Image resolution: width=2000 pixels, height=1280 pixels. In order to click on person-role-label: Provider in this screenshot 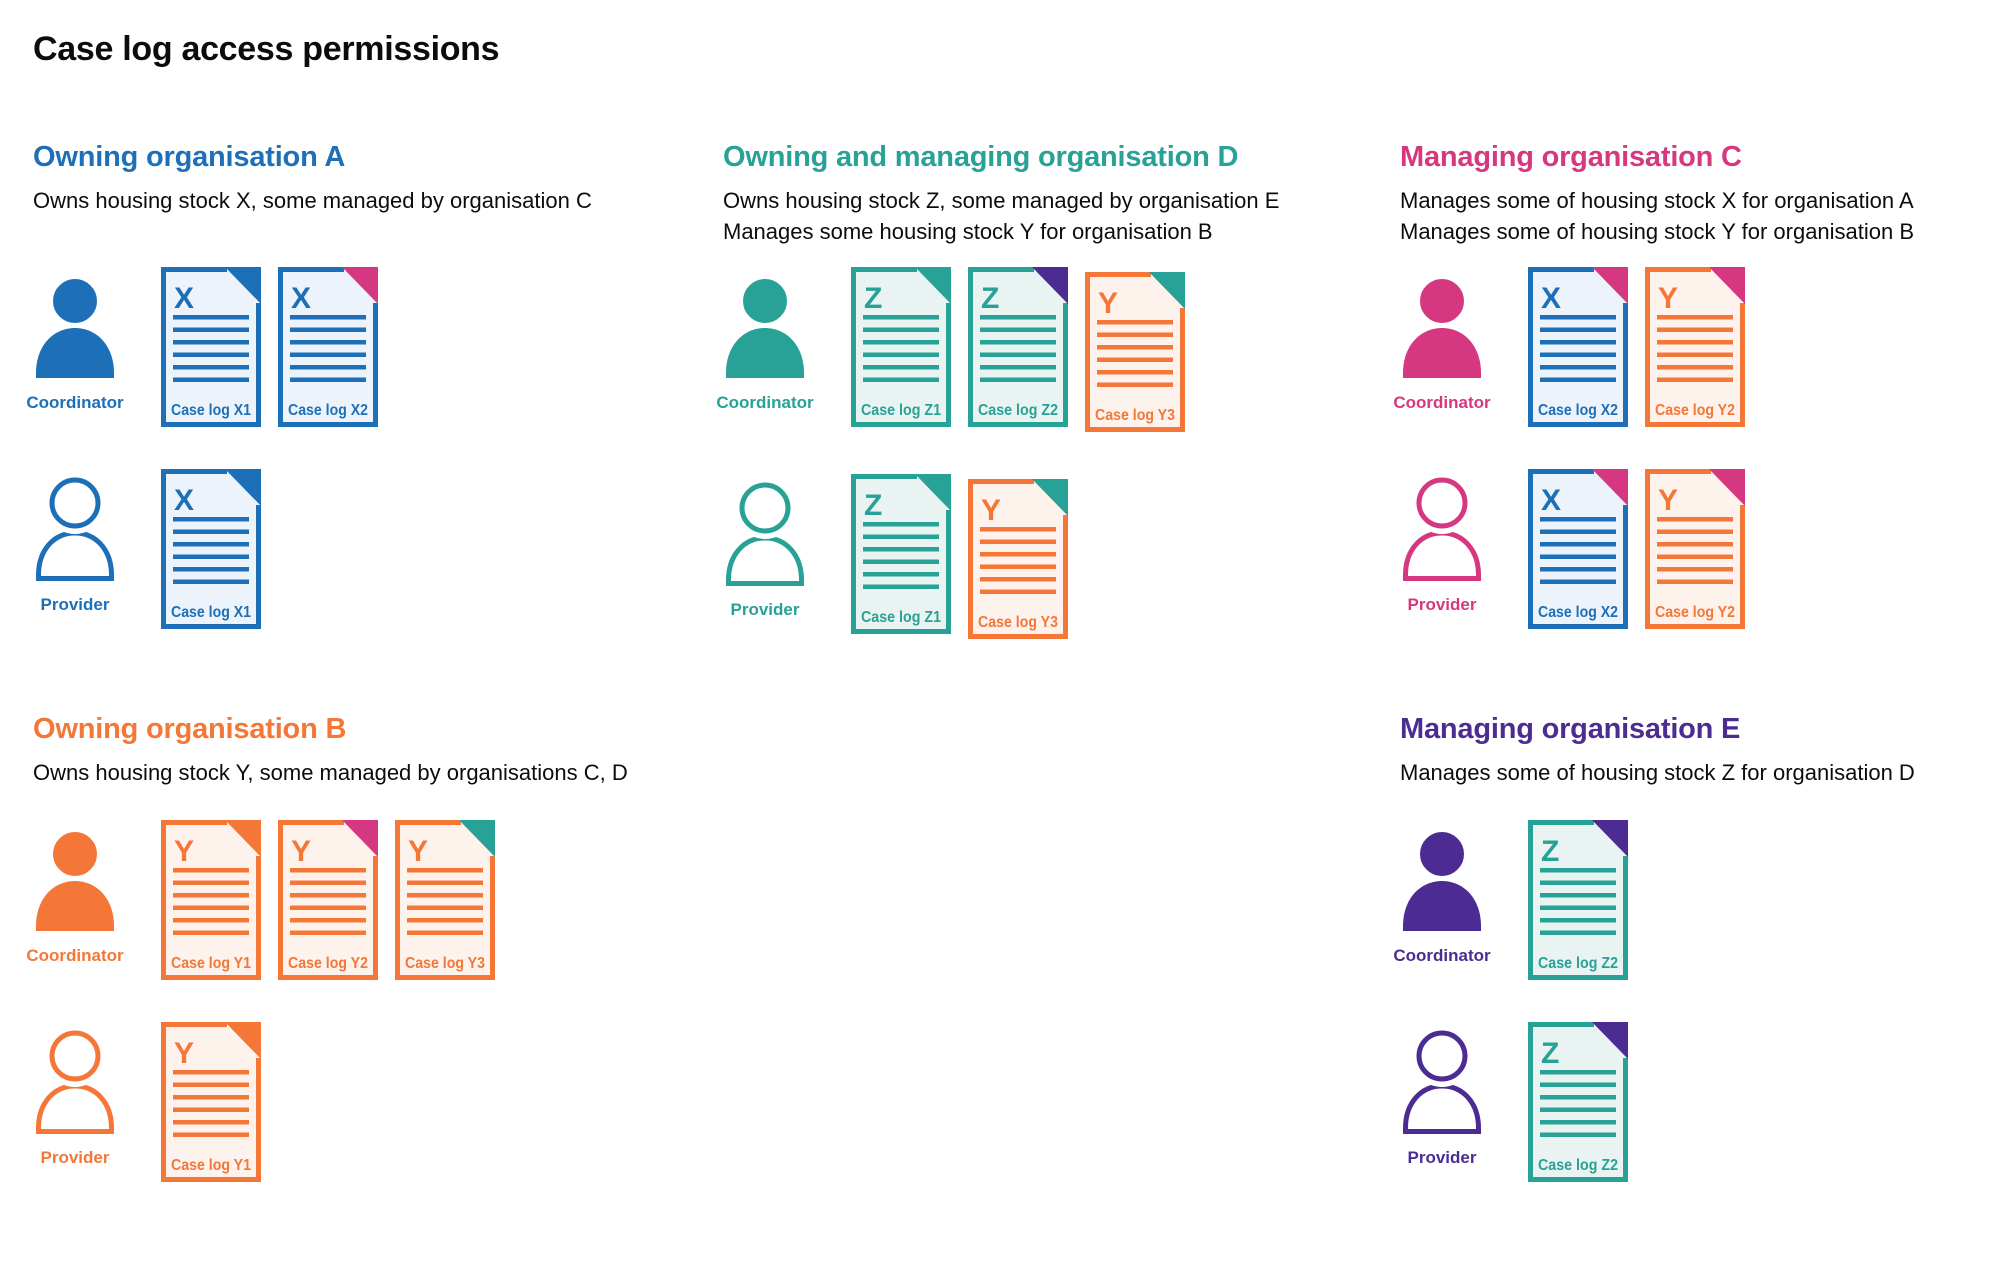, I will do `click(75, 1157)`.